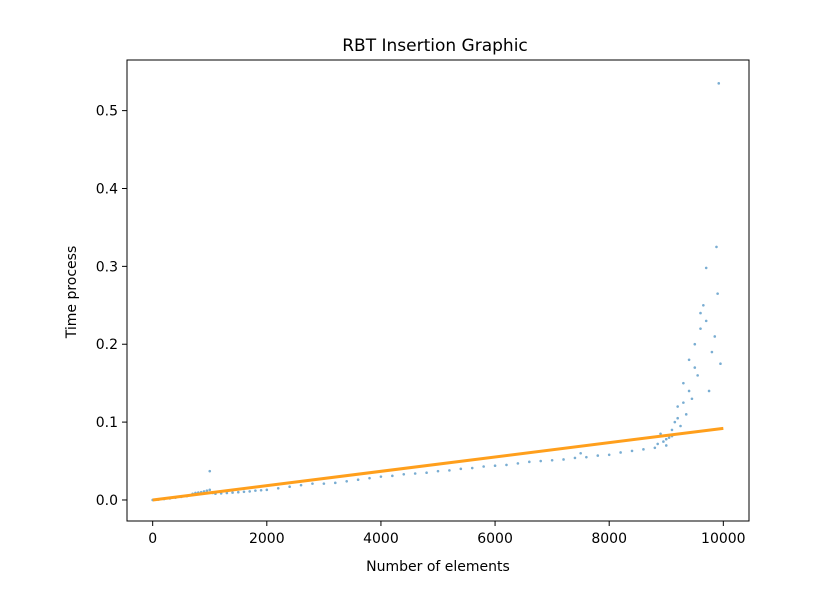 The image size is (836, 592). What do you see at coordinates (107, 112) in the screenshot?
I see `y-tick-label: 0.5` at bounding box center [107, 112].